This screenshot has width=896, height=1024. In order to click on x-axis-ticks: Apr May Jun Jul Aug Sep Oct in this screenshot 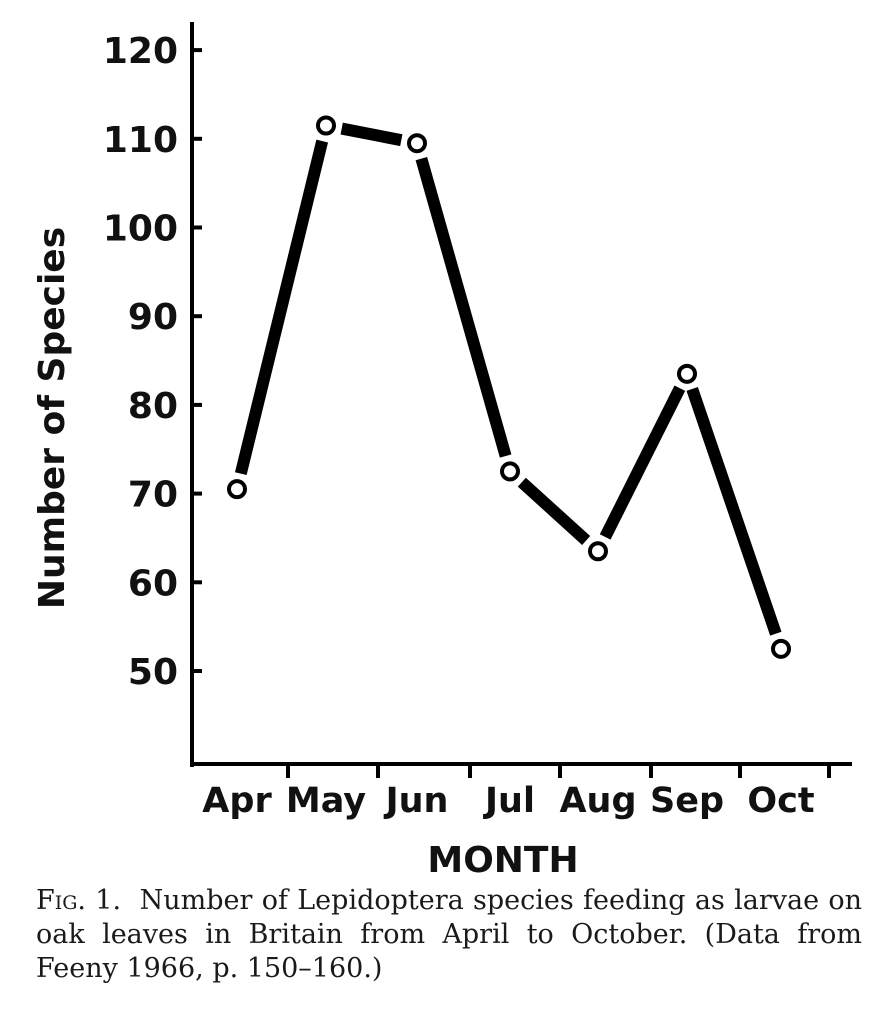, I will do `click(516, 792)`.